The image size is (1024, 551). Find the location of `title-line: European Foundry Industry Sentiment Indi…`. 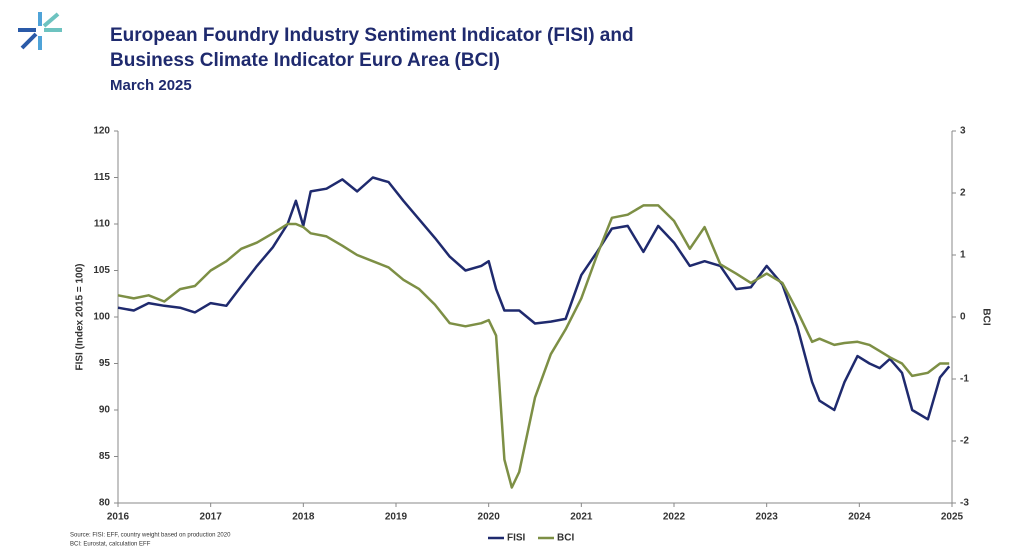

title-line: European Foundry Industry Sentiment Indi… is located at coordinates (372, 35).